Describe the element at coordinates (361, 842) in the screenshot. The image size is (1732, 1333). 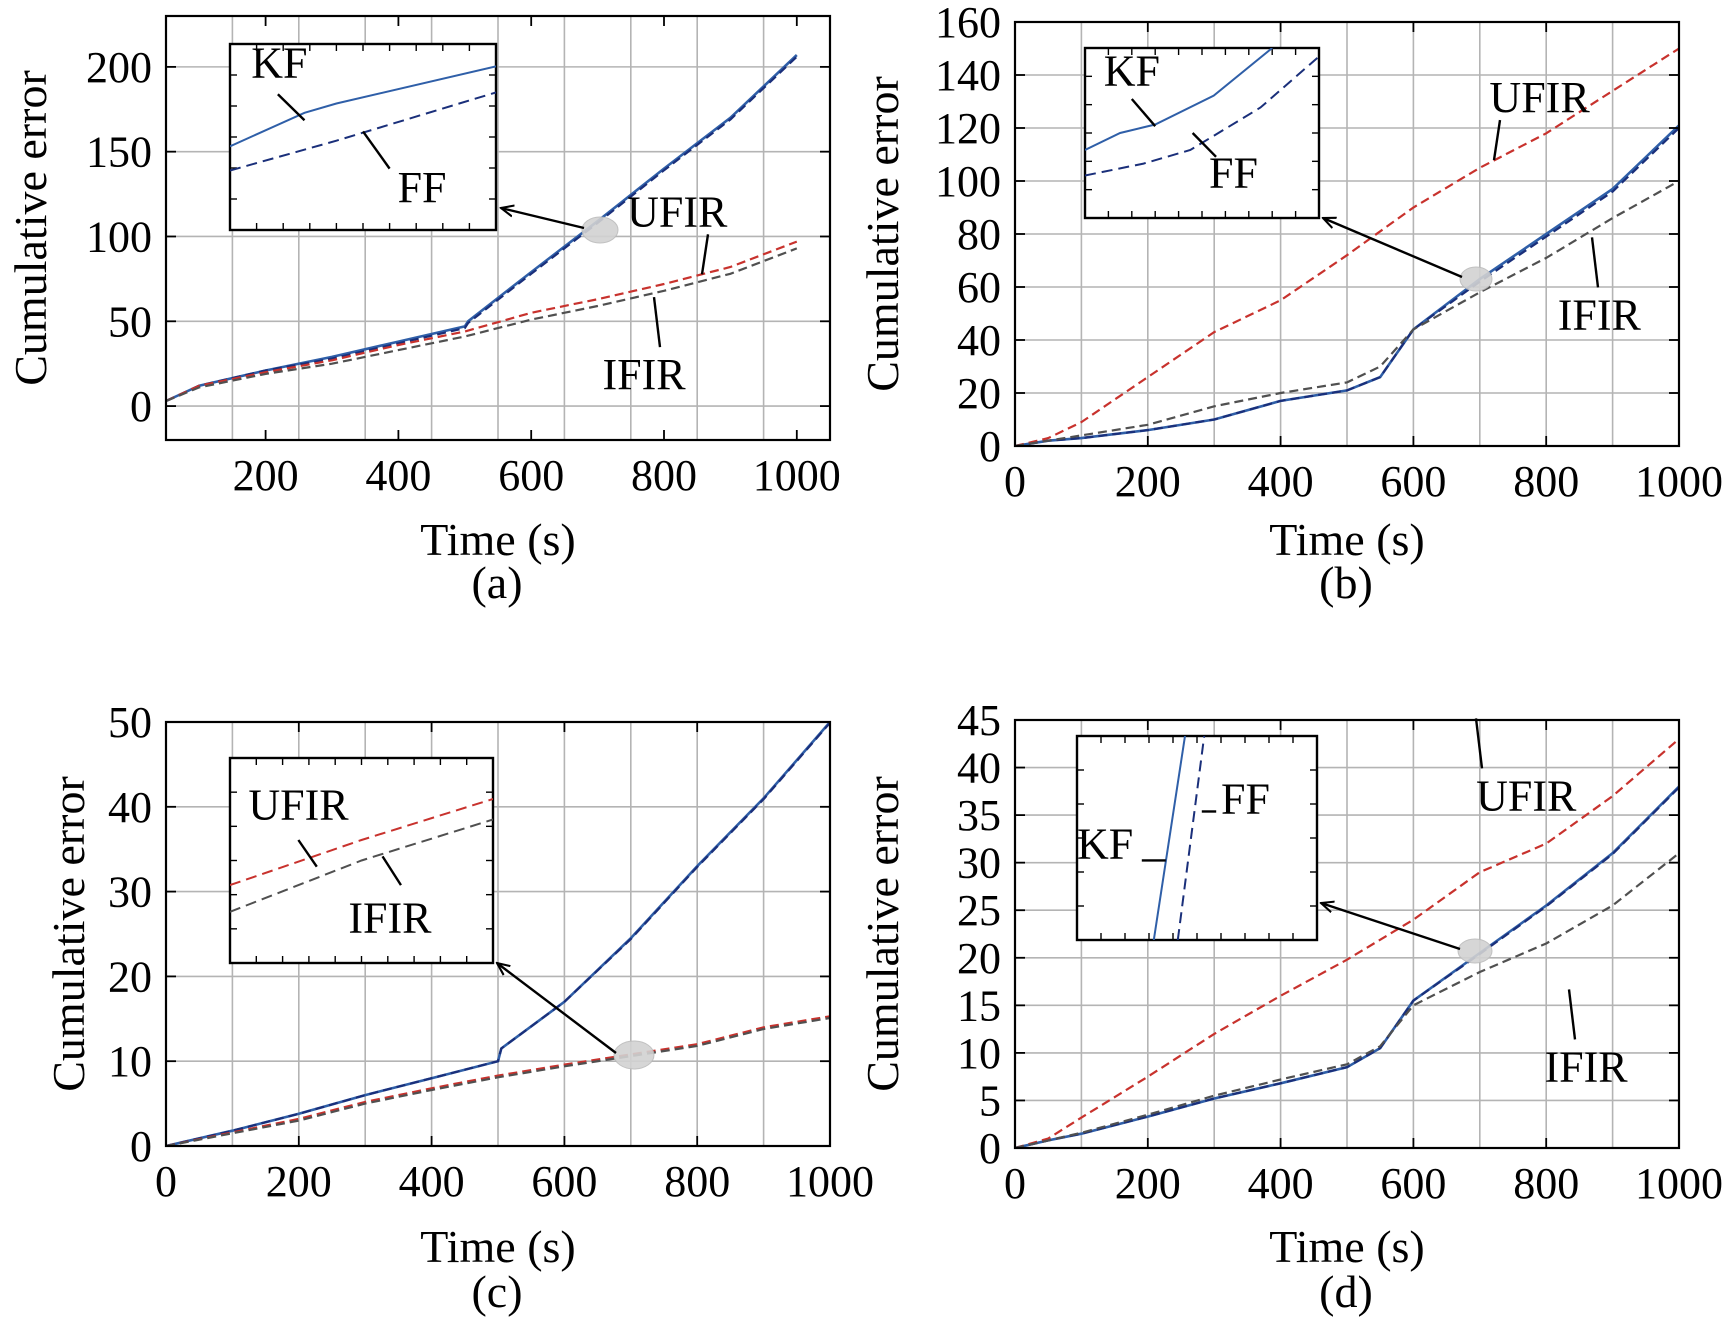
I see `inset-line-ufir` at that location.